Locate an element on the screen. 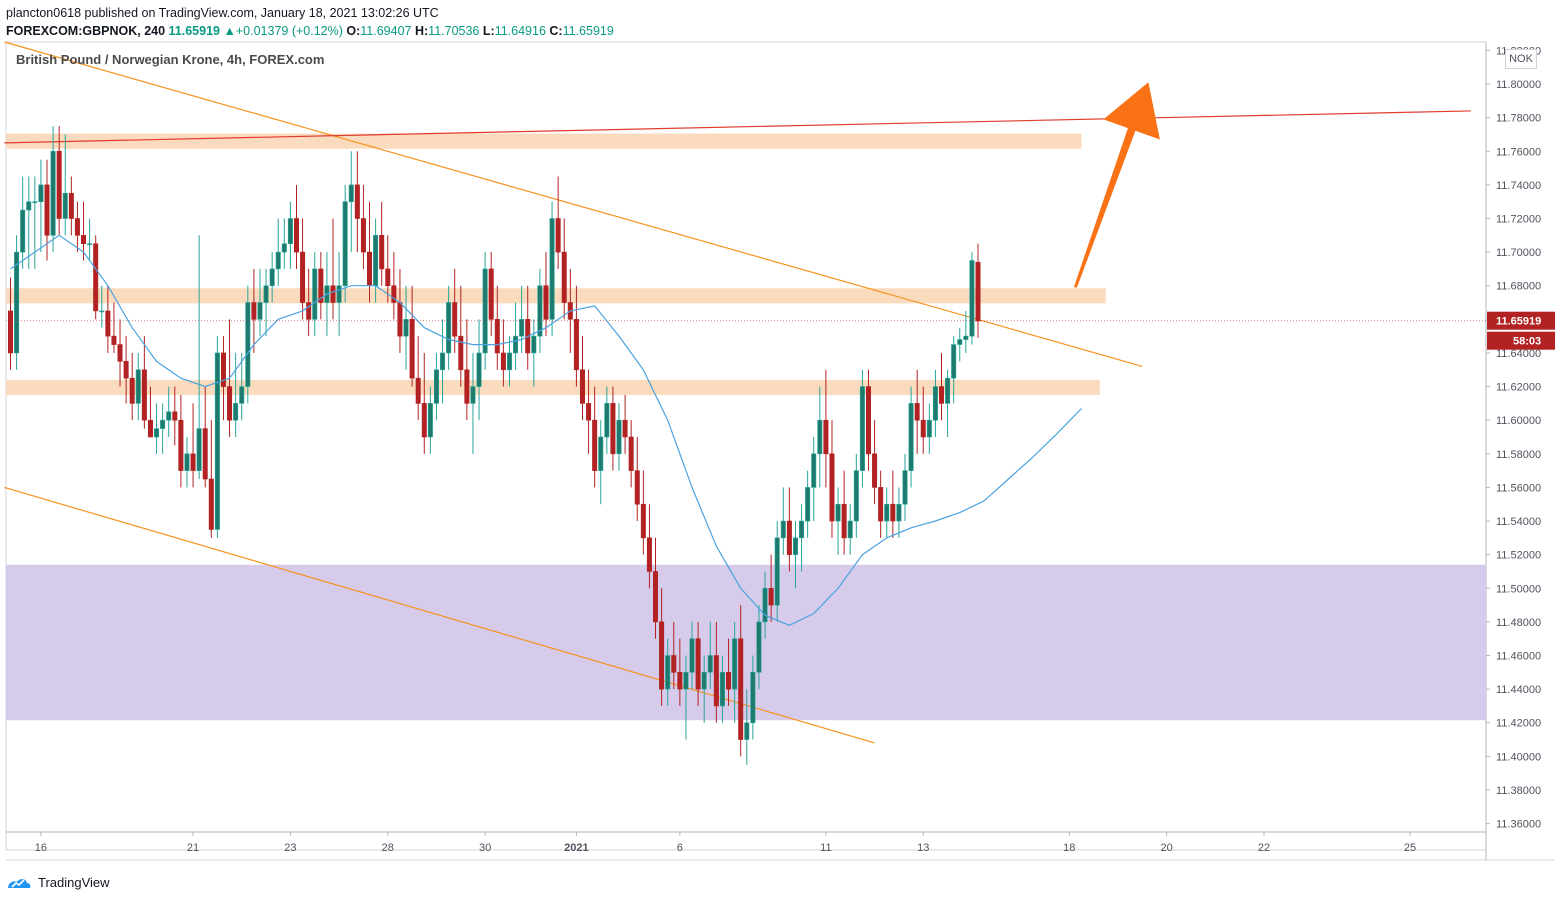 This screenshot has height=903, width=1561. price-tick-label: 11.80000 is located at coordinates (1518, 85).